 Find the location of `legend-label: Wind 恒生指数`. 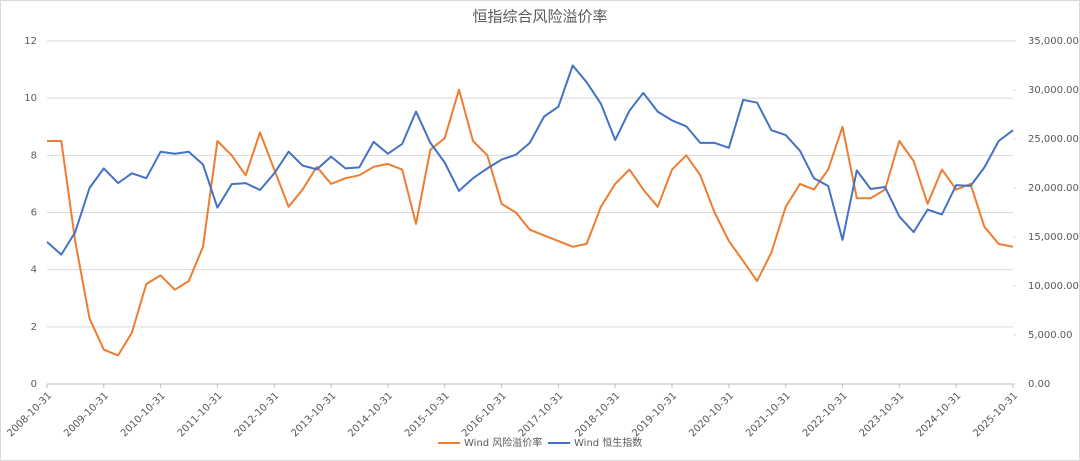

legend-label: Wind 恒生指数 is located at coordinates (608, 442).